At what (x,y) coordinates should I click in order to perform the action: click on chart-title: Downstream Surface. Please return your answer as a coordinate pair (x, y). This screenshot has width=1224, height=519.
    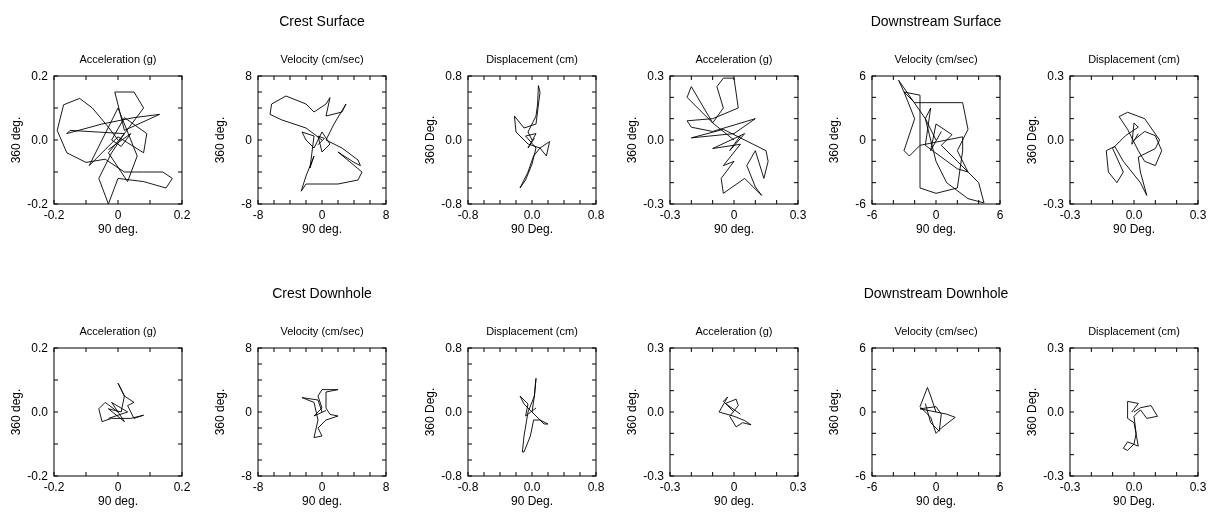
    Looking at the image, I should click on (936, 21).